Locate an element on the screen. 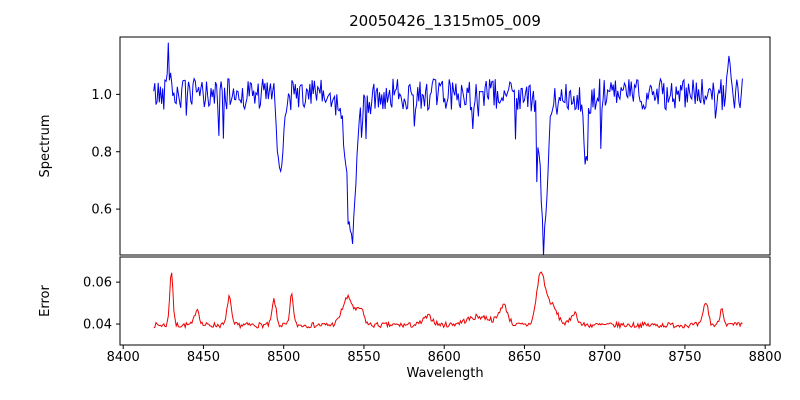 The width and height of the screenshot is (800, 400). x-tick-label: 8750 is located at coordinates (684, 357).